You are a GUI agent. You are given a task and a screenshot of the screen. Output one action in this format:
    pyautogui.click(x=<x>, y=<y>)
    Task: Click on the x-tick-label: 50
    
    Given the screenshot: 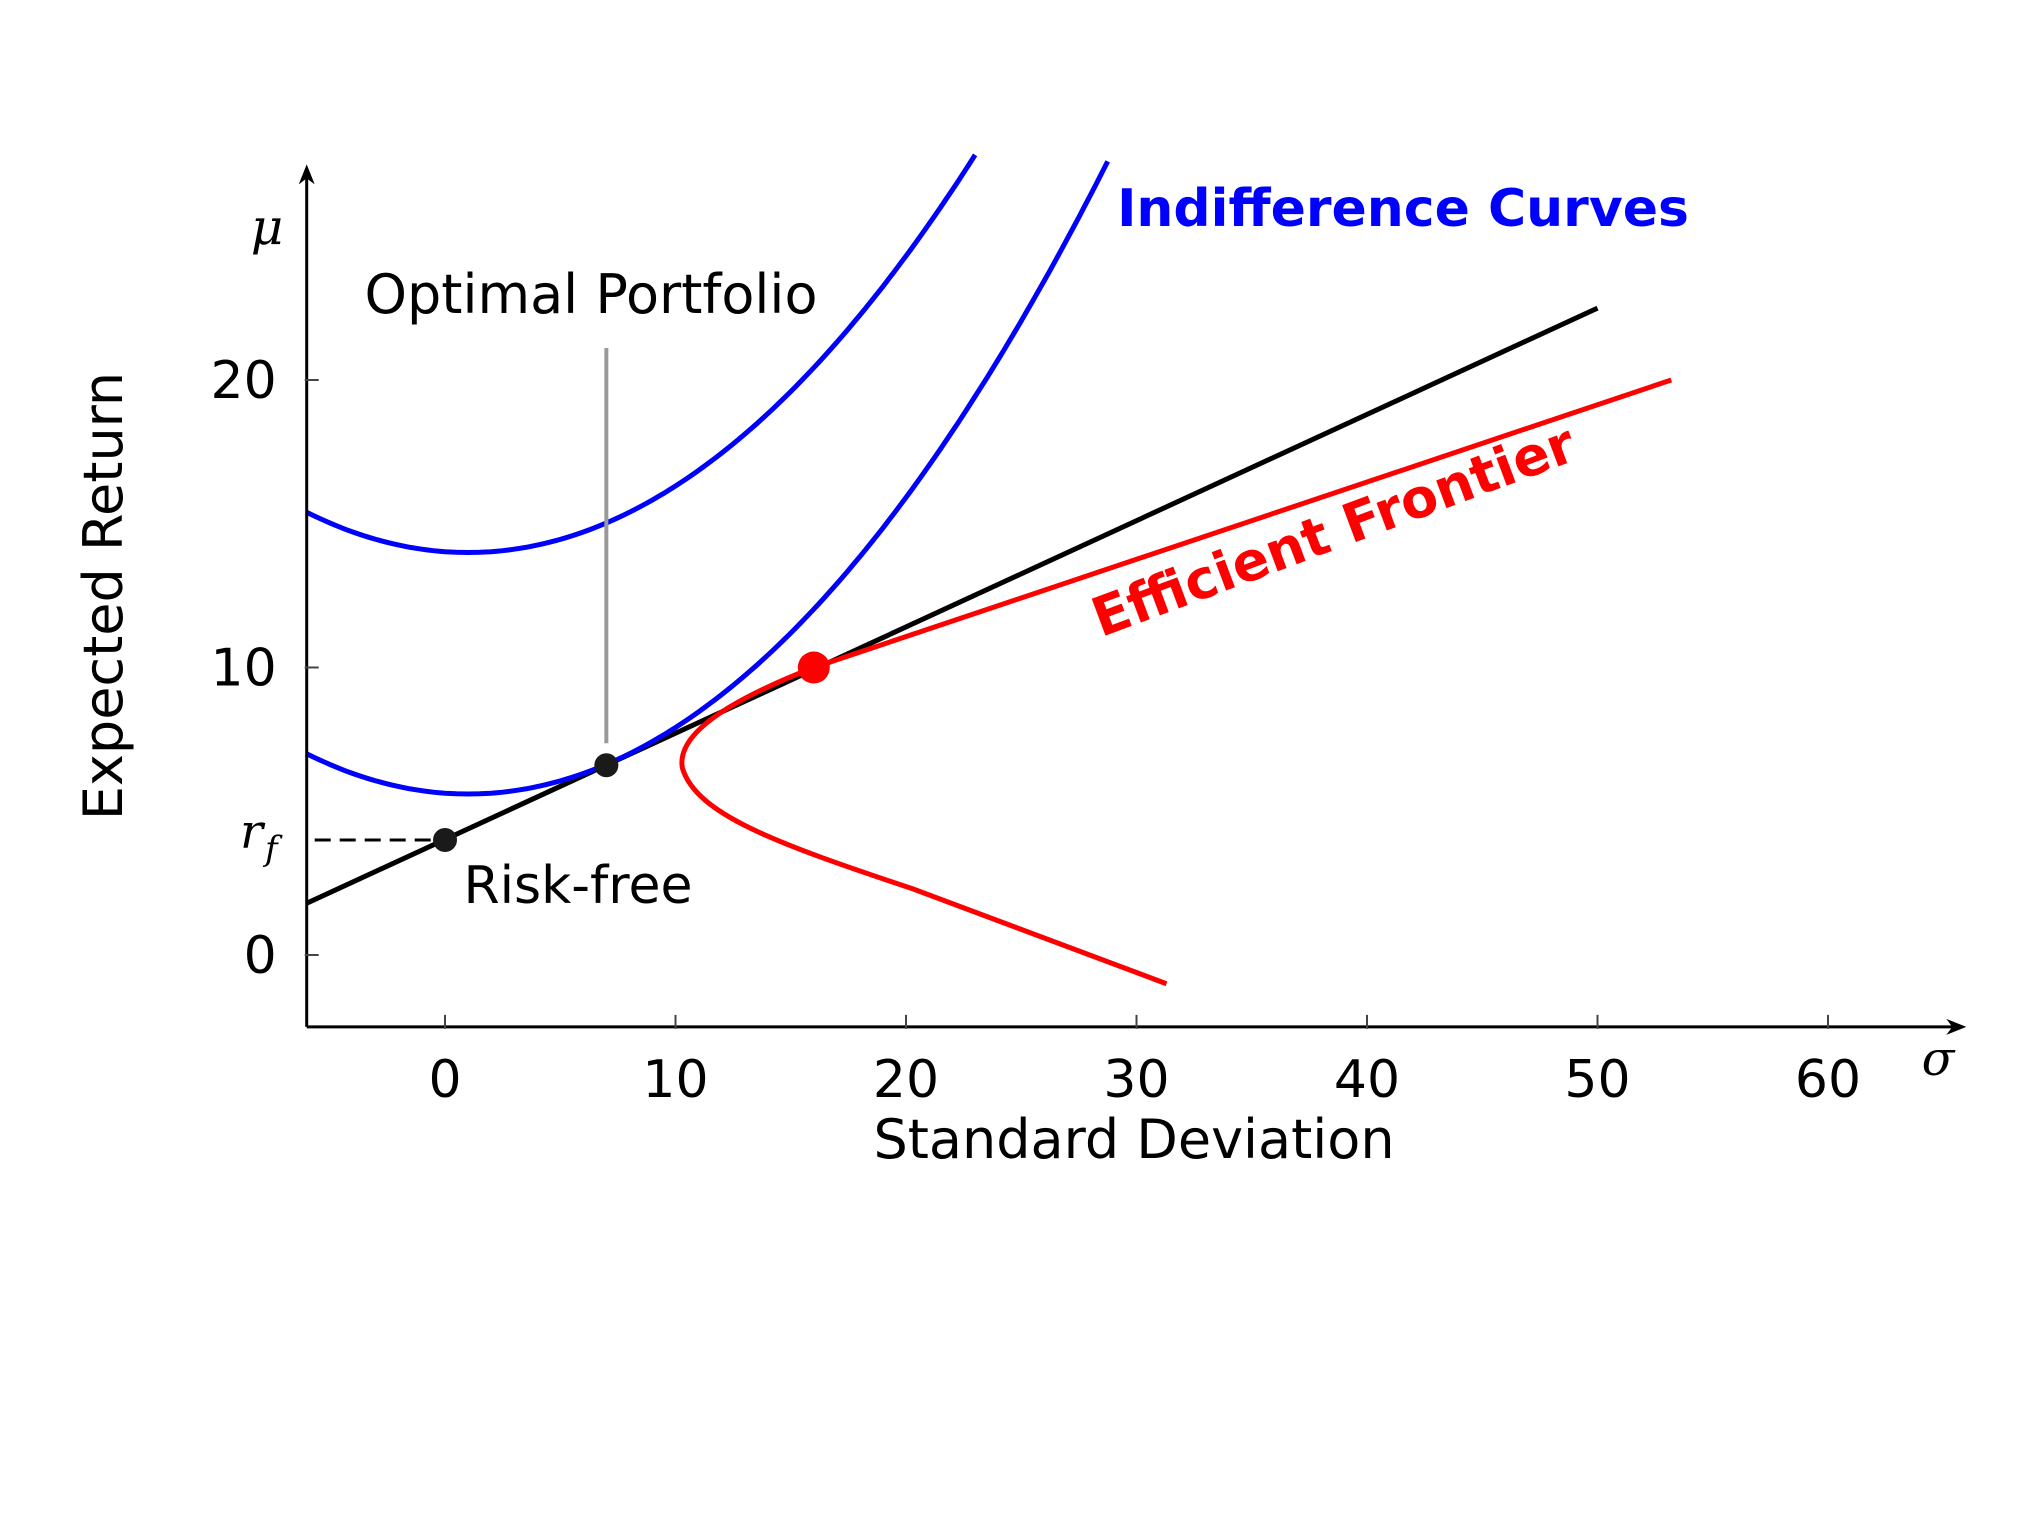 What is the action you would take?
    pyautogui.click(x=1597, y=1080)
    